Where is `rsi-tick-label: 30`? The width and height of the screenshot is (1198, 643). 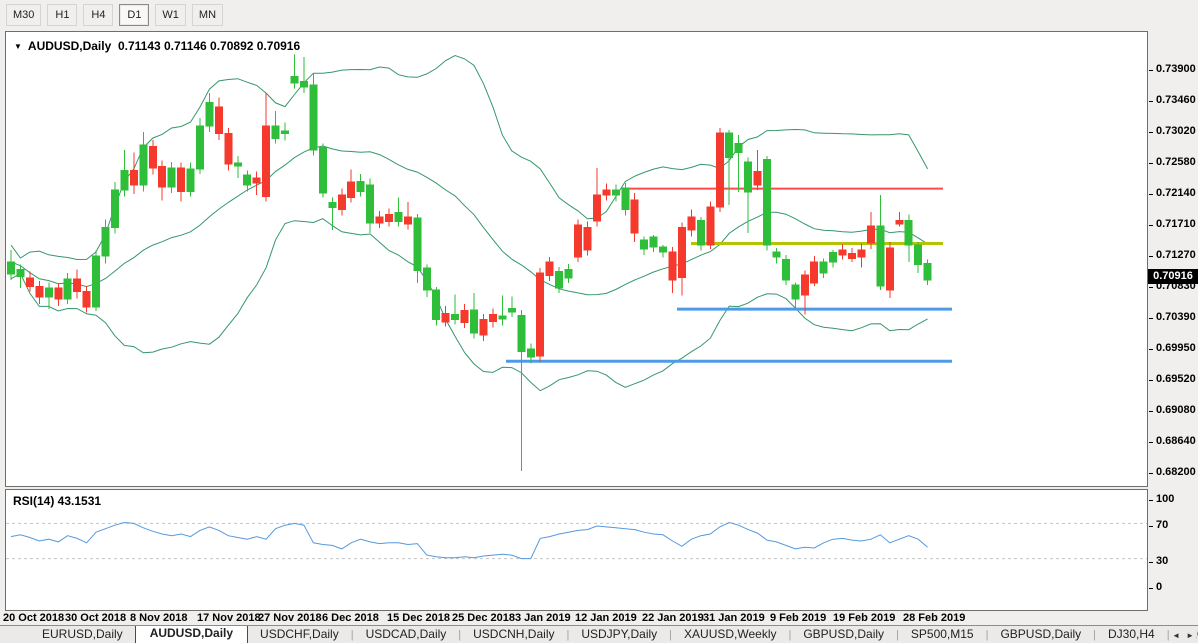 rsi-tick-label: 30 is located at coordinates (1162, 560).